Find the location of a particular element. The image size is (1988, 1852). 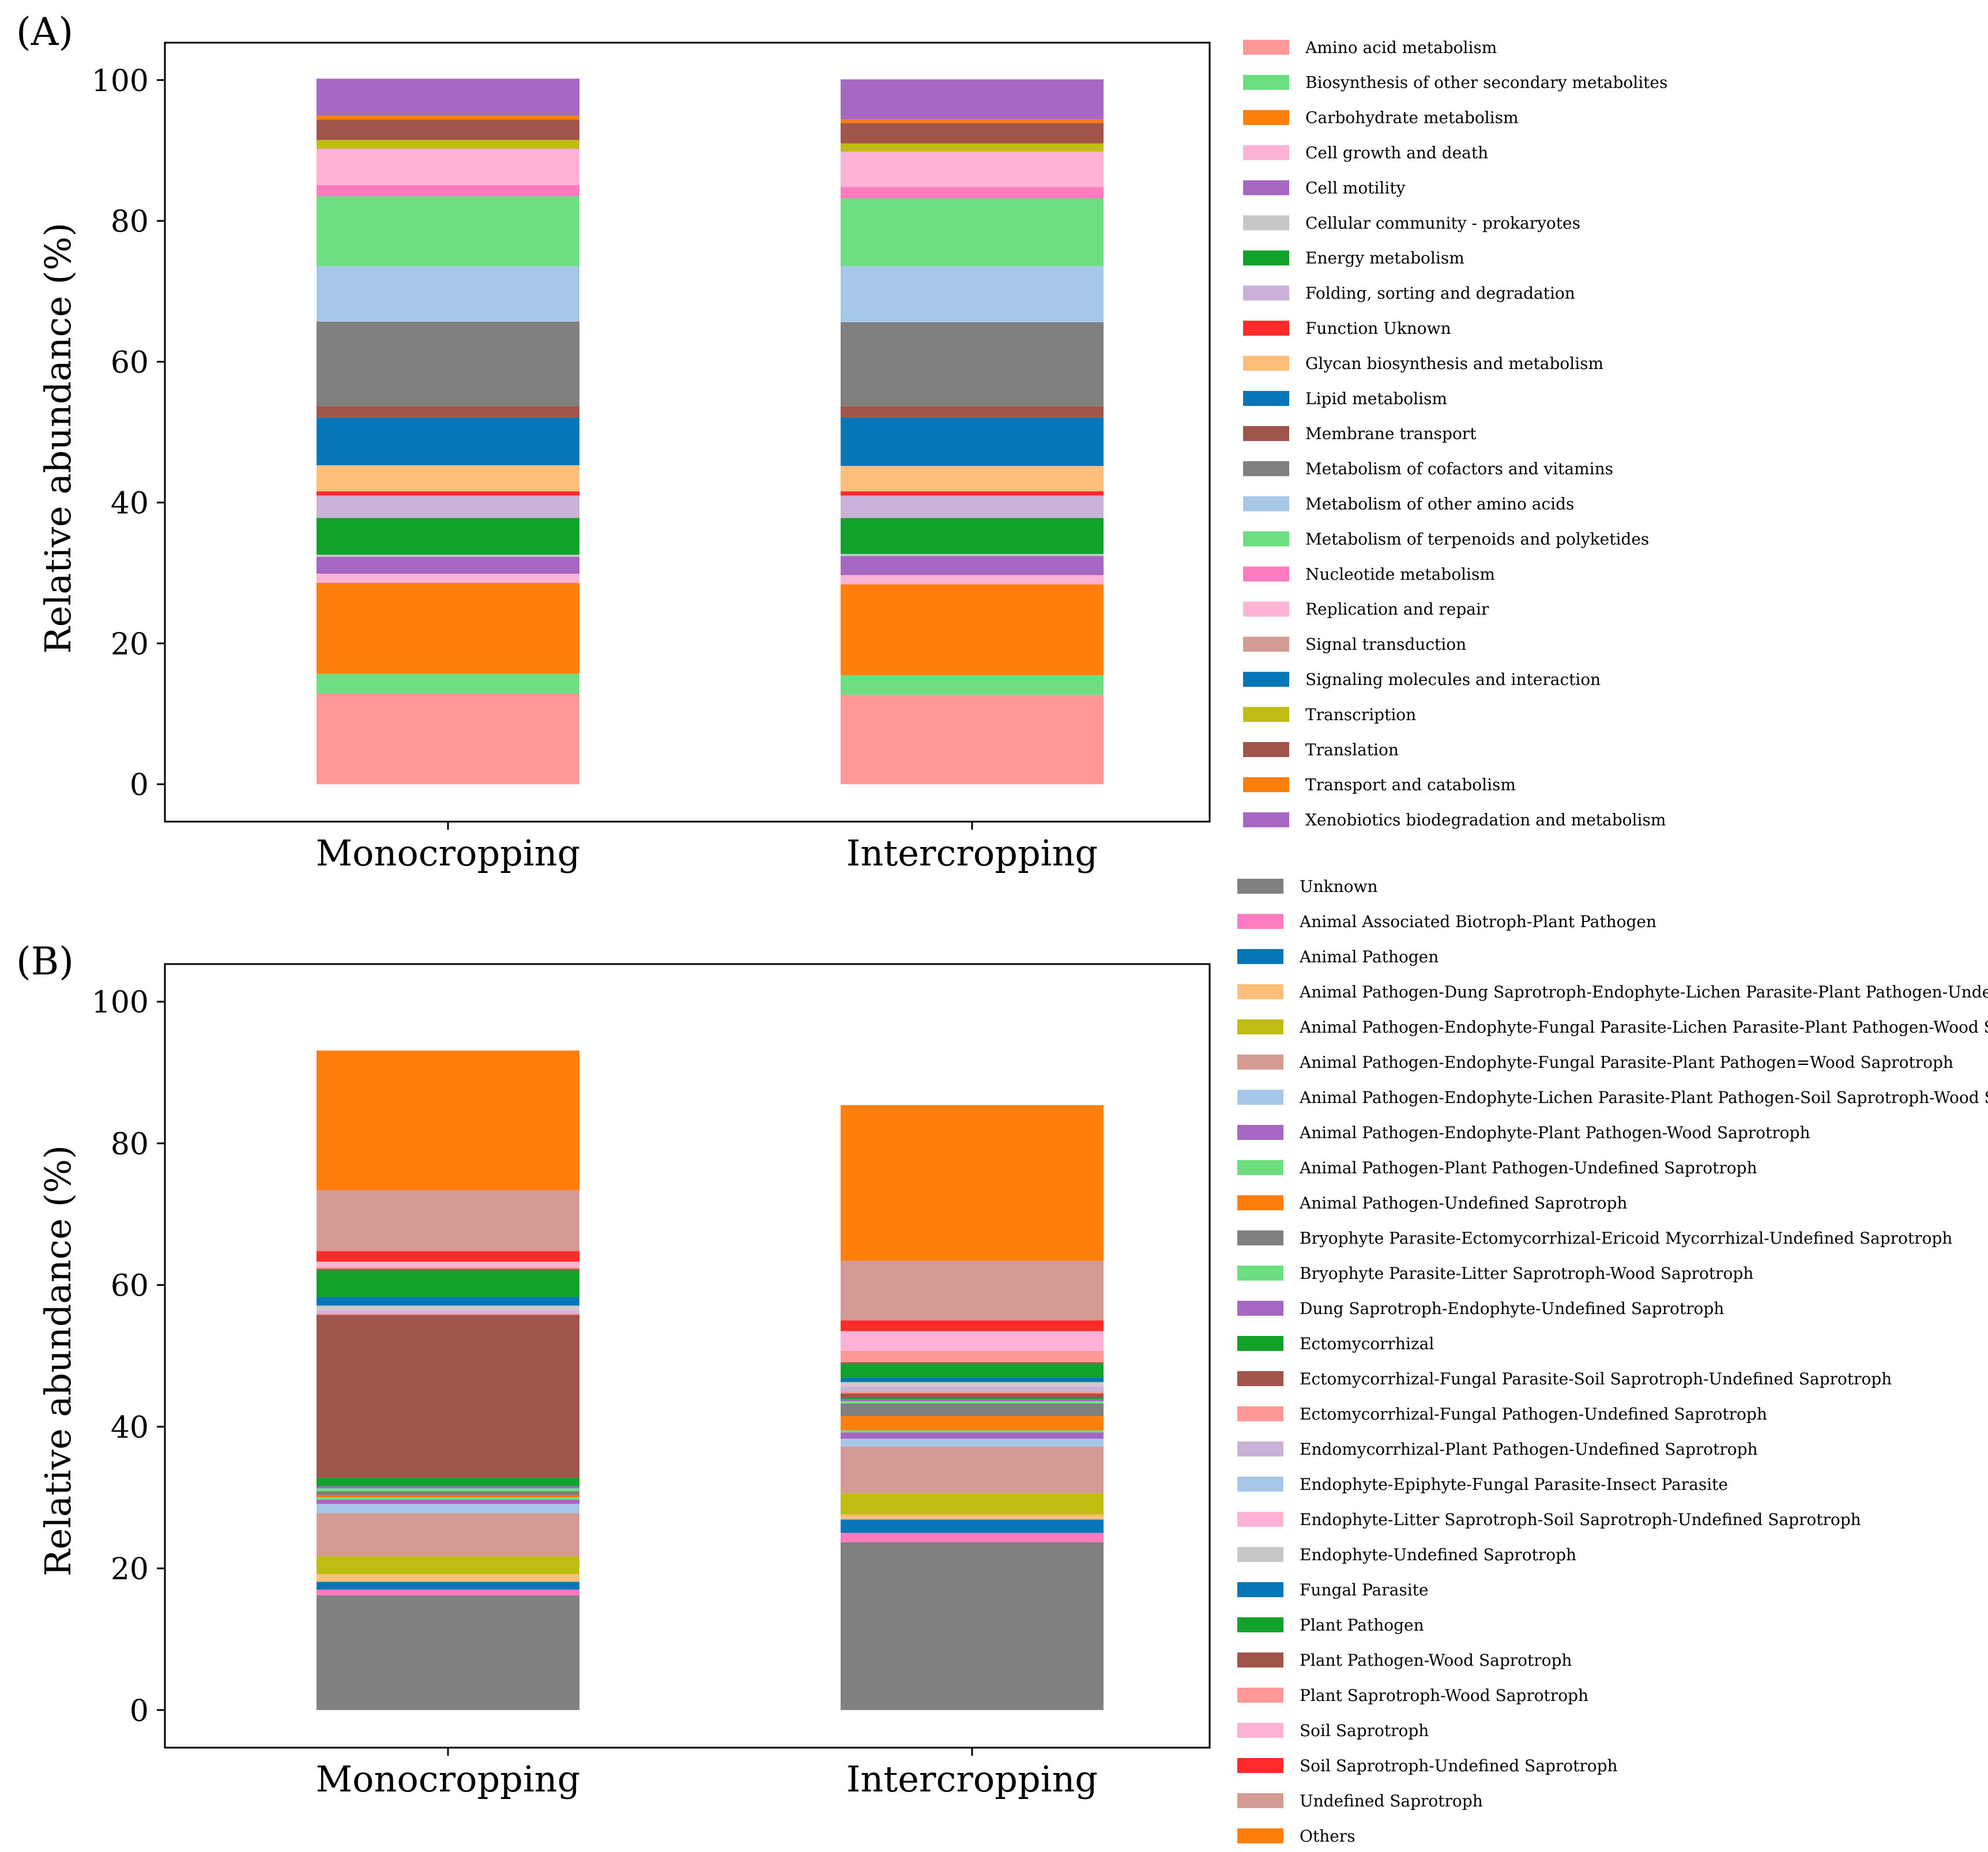

panel-a-legend-swatch-function-uknown is located at coordinates (1266, 328).